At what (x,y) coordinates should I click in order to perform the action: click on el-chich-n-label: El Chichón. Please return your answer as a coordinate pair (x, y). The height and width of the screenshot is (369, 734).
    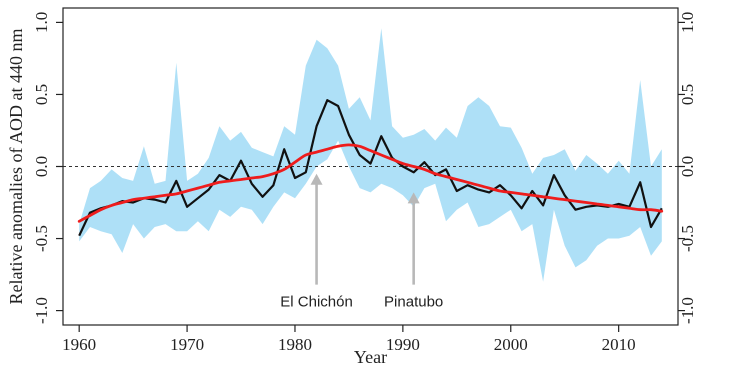
    Looking at the image, I should click on (316, 302).